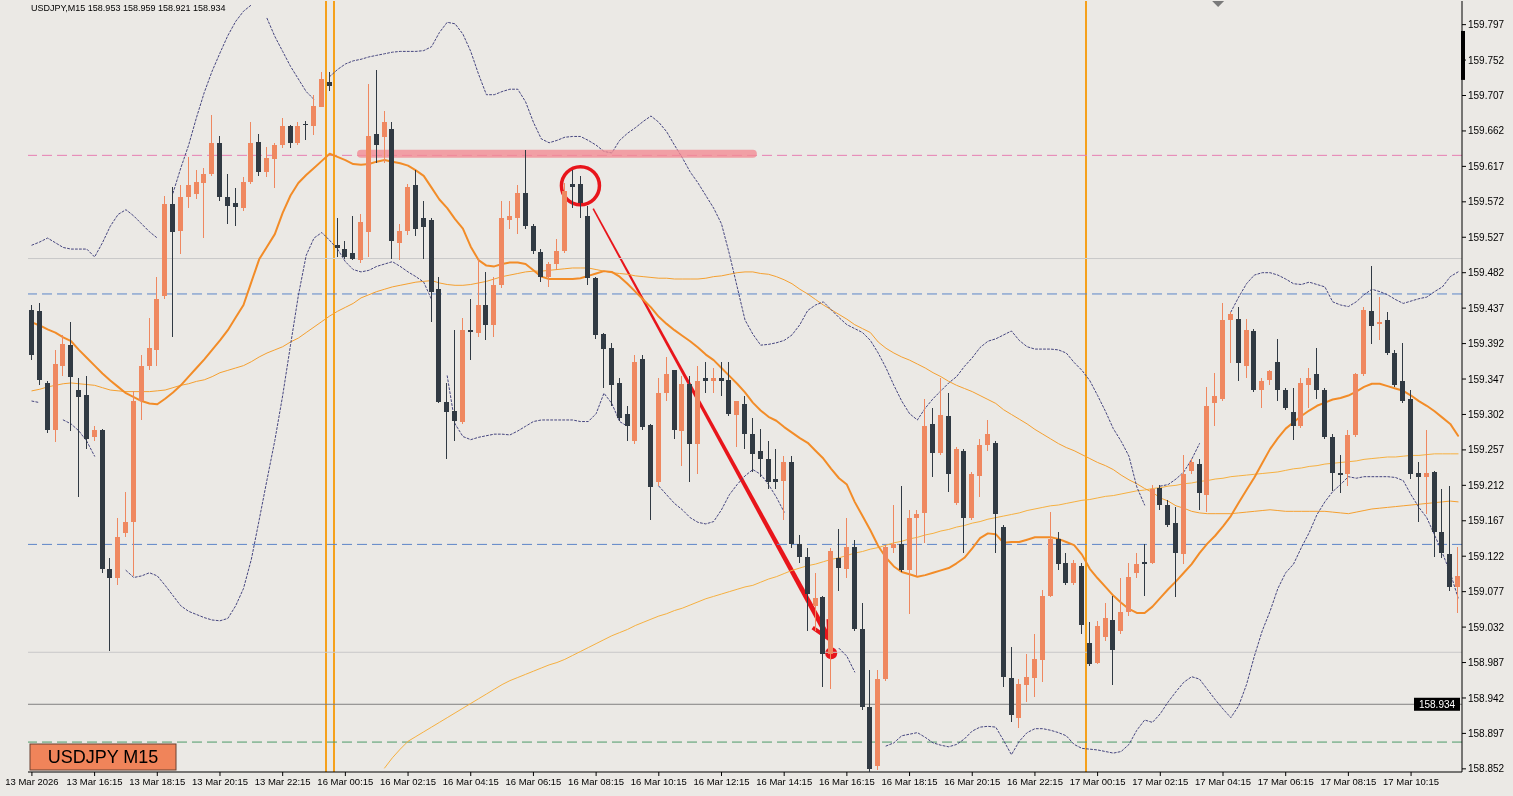 This screenshot has height=796, width=1513. Describe the element at coordinates (1486, 131) in the screenshot. I see `y-tick-label: 159.662` at that location.